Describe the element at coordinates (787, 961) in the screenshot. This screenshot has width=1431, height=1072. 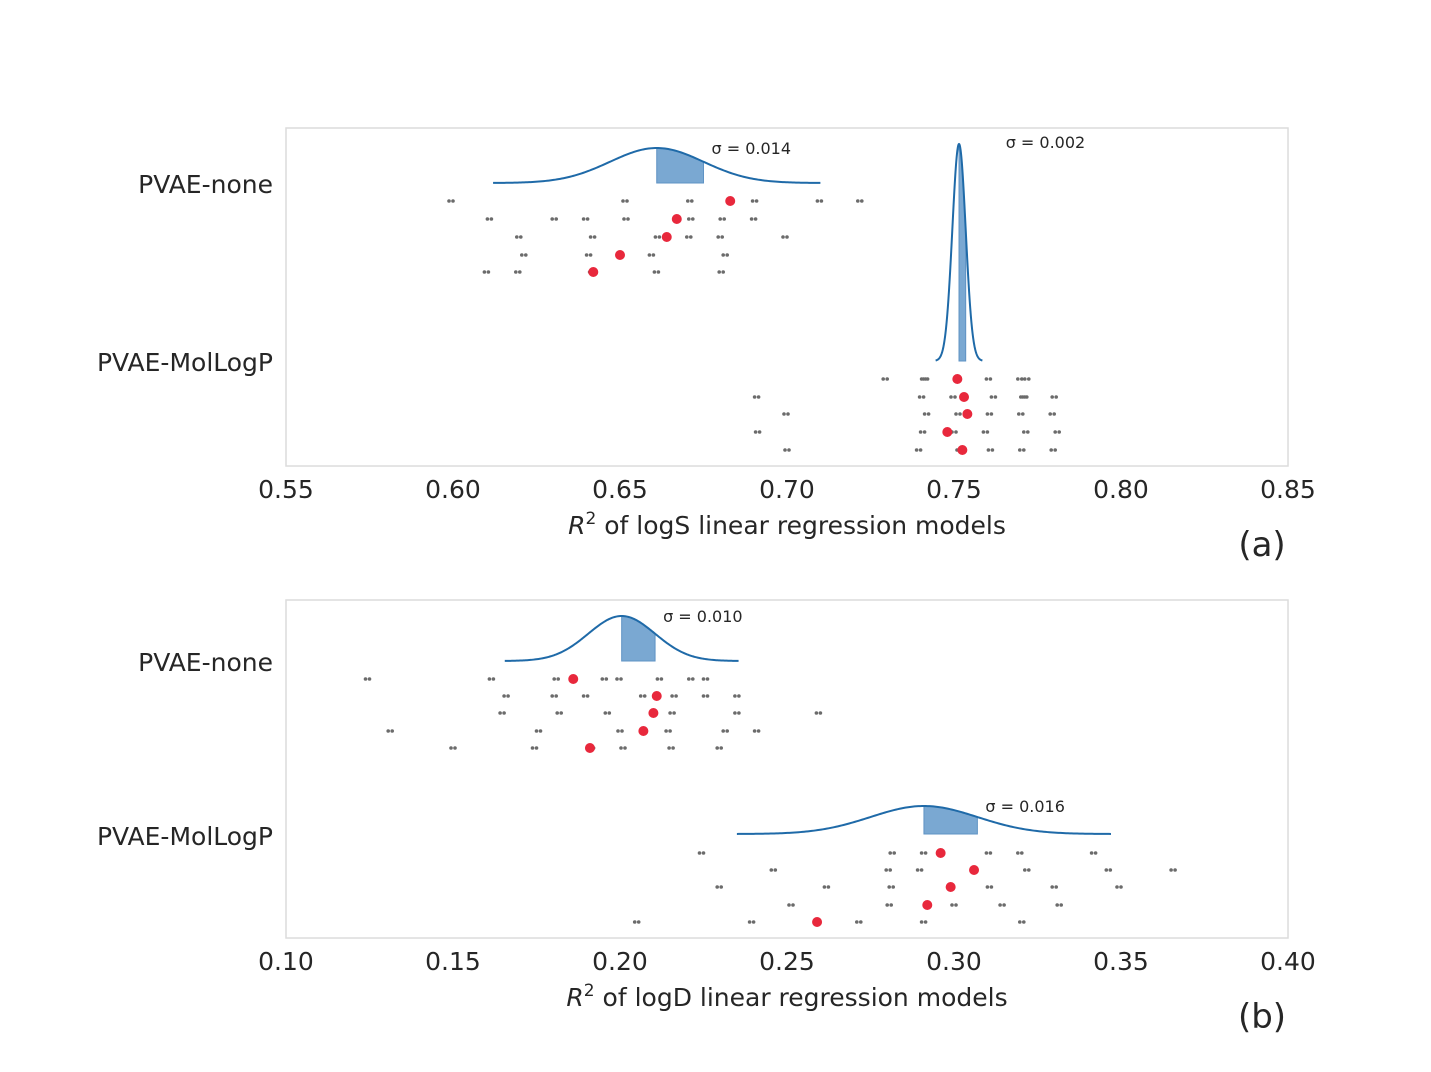
I see `x-tick-label: 0.25` at that location.